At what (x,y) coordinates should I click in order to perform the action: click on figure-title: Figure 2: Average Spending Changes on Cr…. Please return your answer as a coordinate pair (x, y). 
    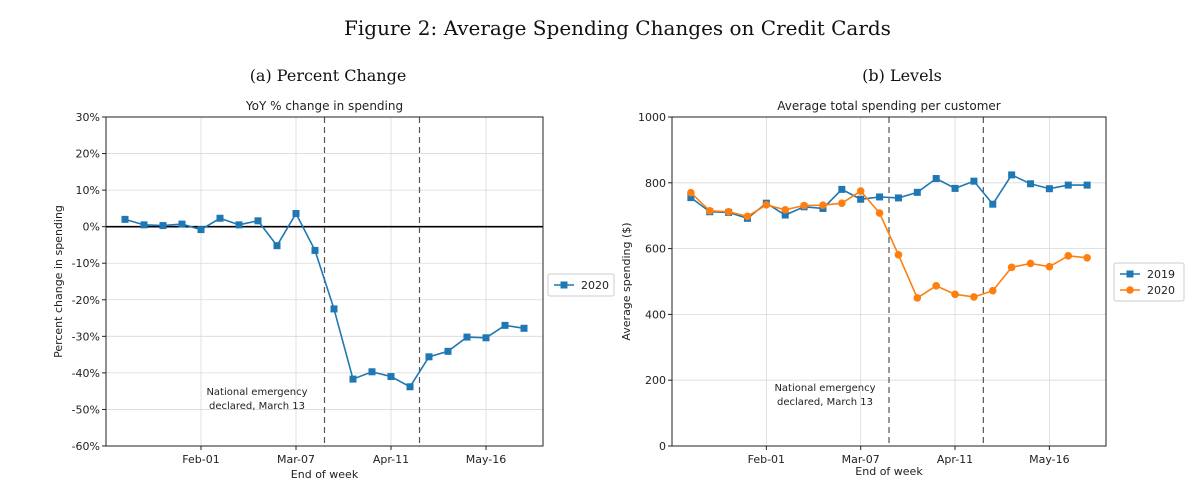
    Looking at the image, I should click on (617, 28).